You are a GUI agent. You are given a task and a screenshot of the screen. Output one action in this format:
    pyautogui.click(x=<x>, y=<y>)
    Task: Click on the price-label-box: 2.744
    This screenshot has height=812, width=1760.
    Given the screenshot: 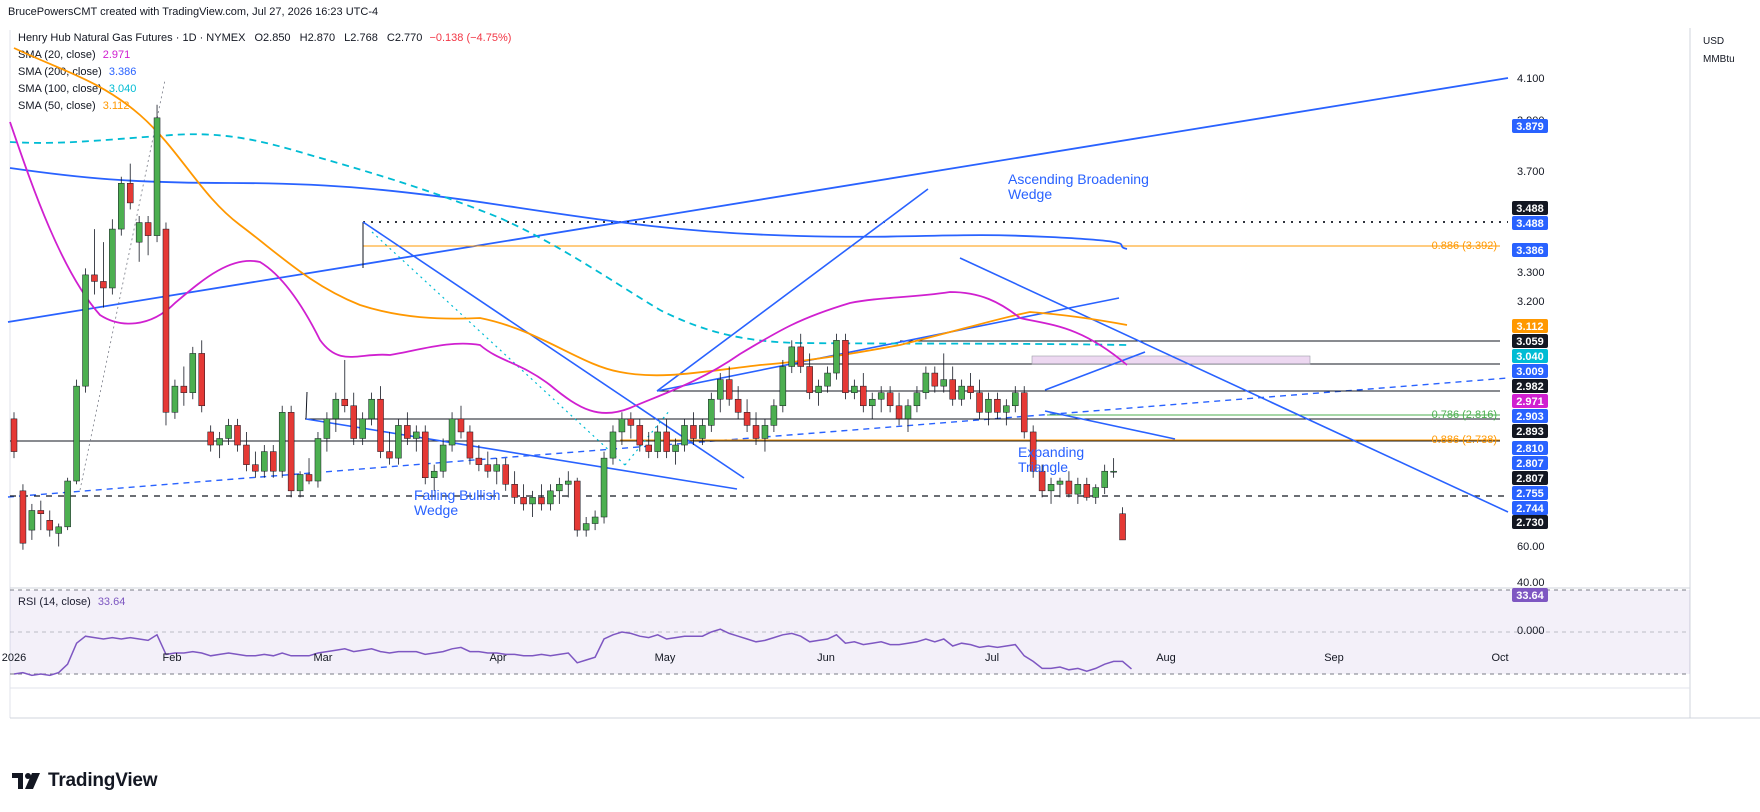 What is the action you would take?
    pyautogui.click(x=1530, y=508)
    